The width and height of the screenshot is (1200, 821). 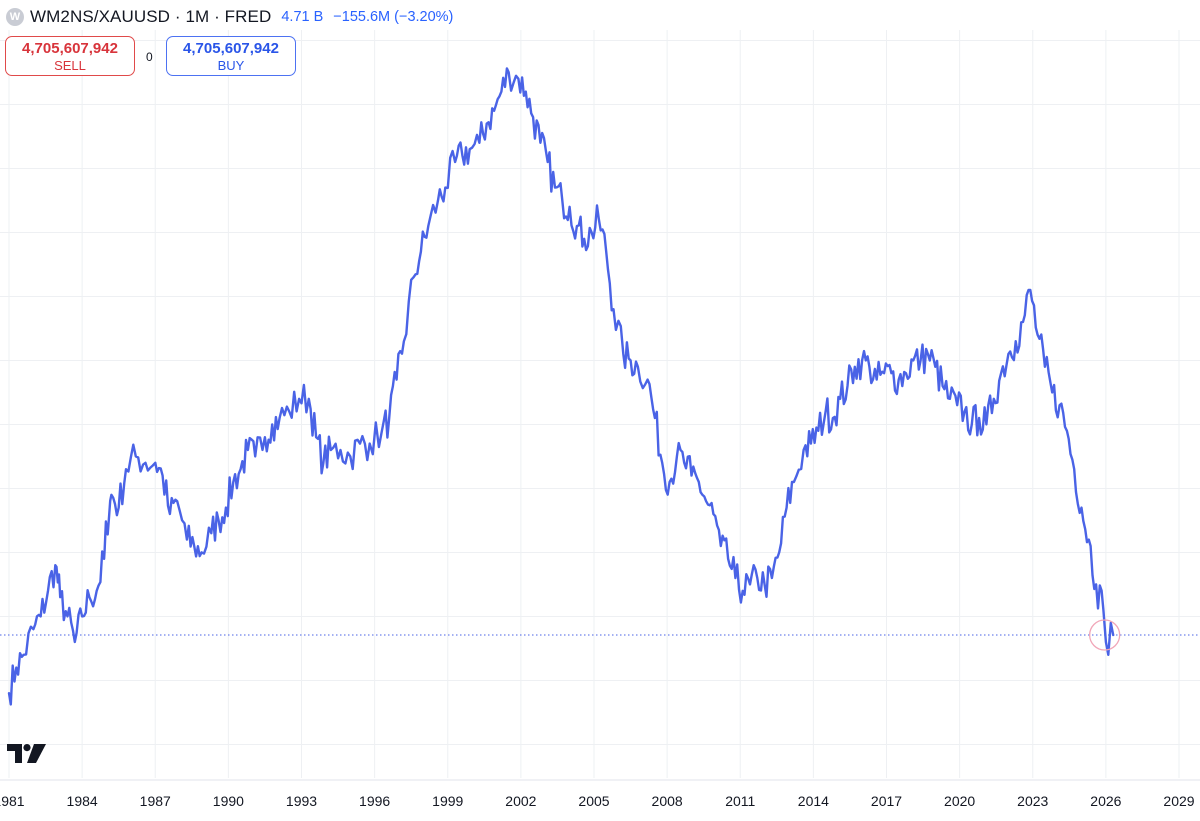 What do you see at coordinates (15, 17) in the screenshot?
I see `symbol-logo-icon: W` at bounding box center [15, 17].